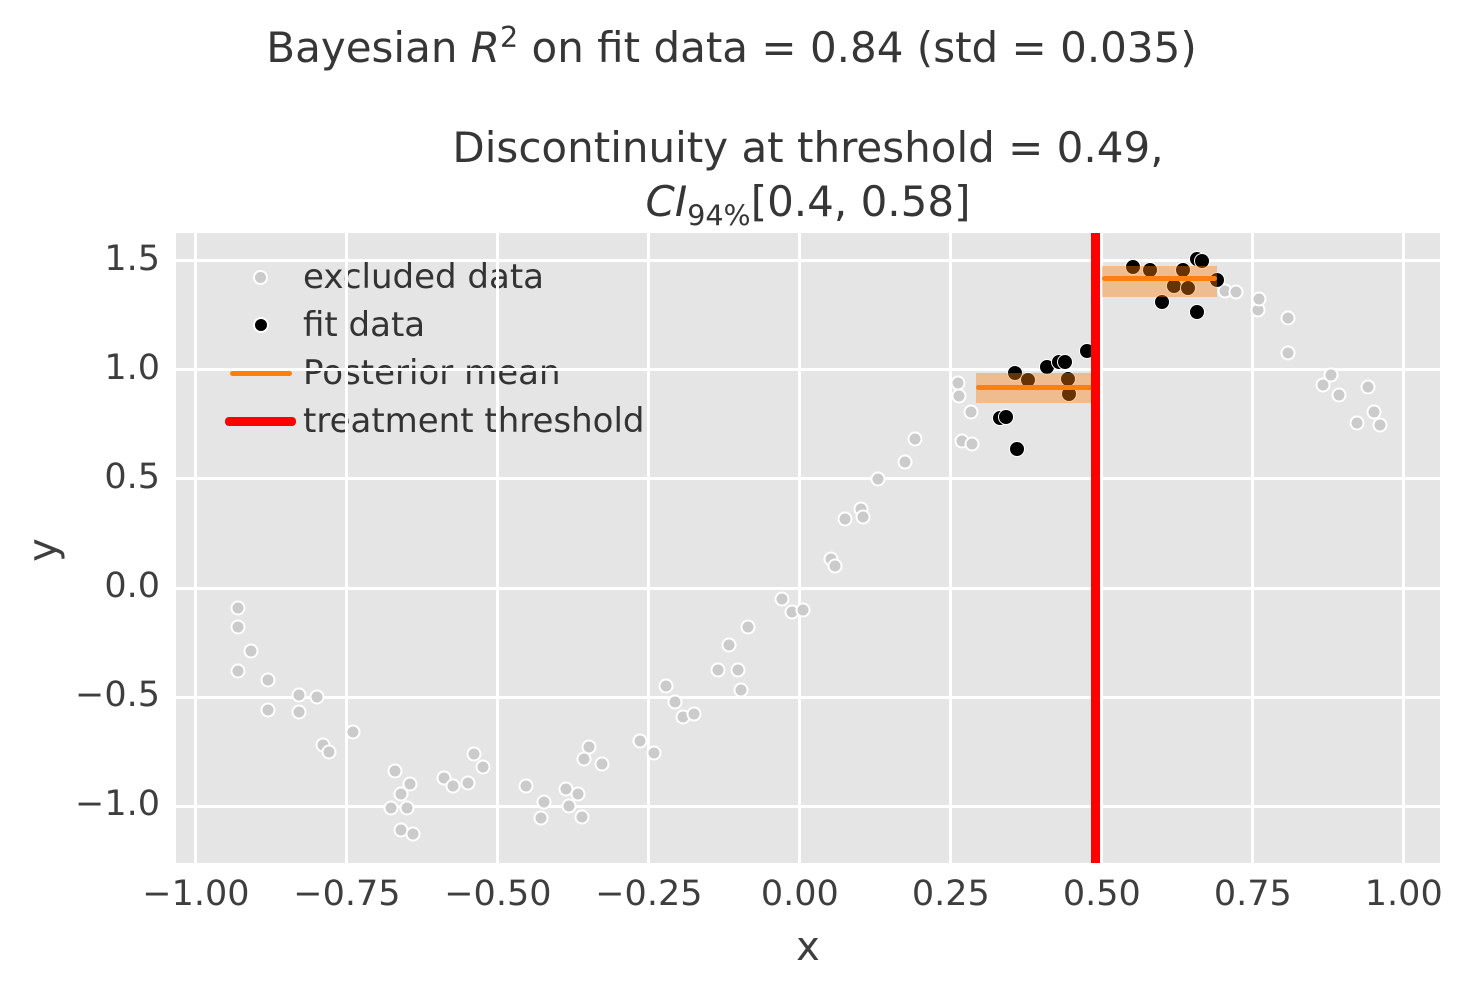 This screenshot has width=1463, height=983. I want to click on y-tick-label: 1.0, so click(132, 367).